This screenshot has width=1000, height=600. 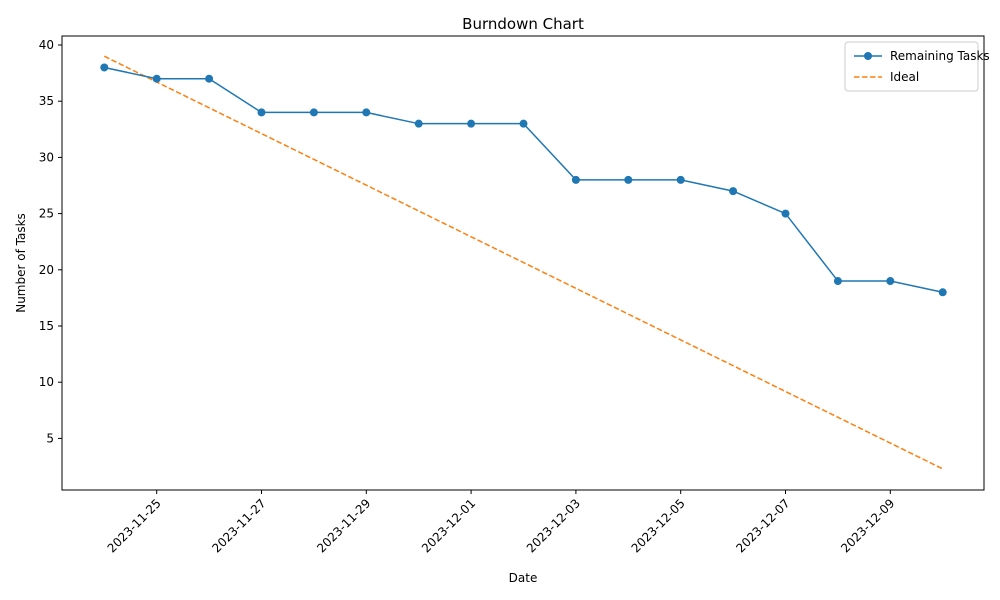 I want to click on x-tick-label: 2023-12-03, so click(x=553, y=525).